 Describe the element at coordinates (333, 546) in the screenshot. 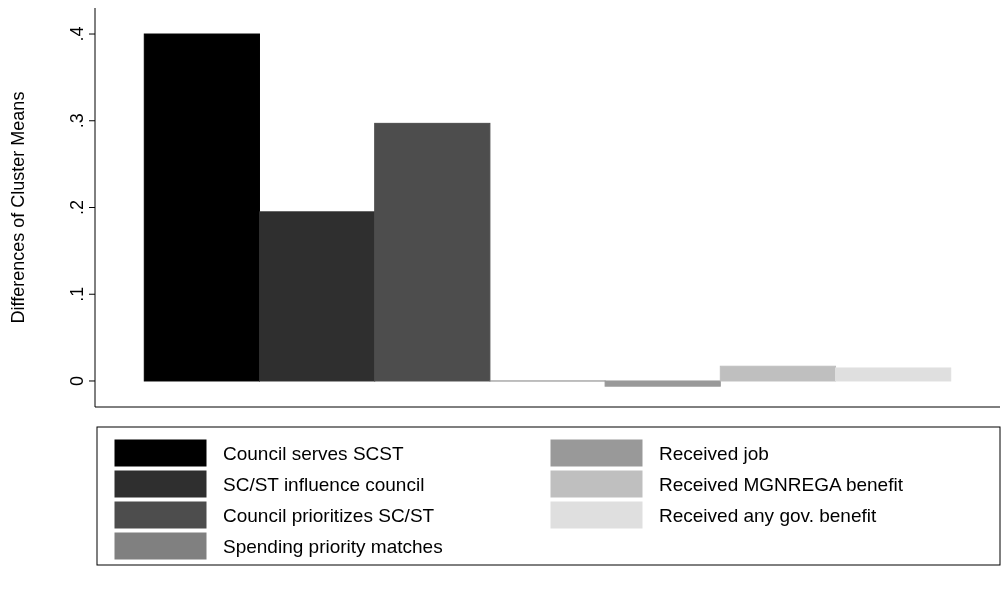

I see `legend-label: Spending priority matches` at that location.